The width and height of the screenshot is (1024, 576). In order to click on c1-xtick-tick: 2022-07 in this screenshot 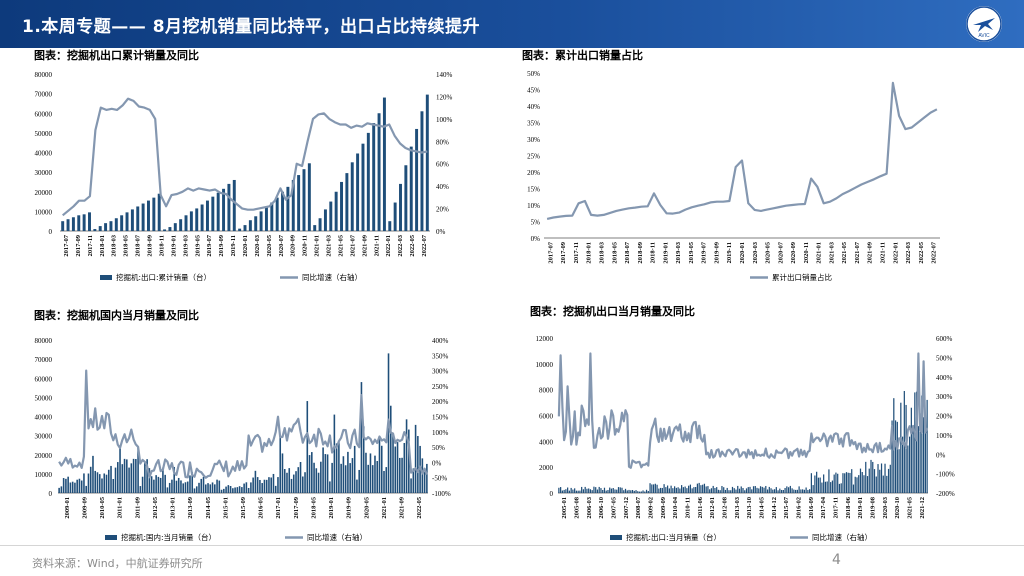, I will do `click(424, 245)`.